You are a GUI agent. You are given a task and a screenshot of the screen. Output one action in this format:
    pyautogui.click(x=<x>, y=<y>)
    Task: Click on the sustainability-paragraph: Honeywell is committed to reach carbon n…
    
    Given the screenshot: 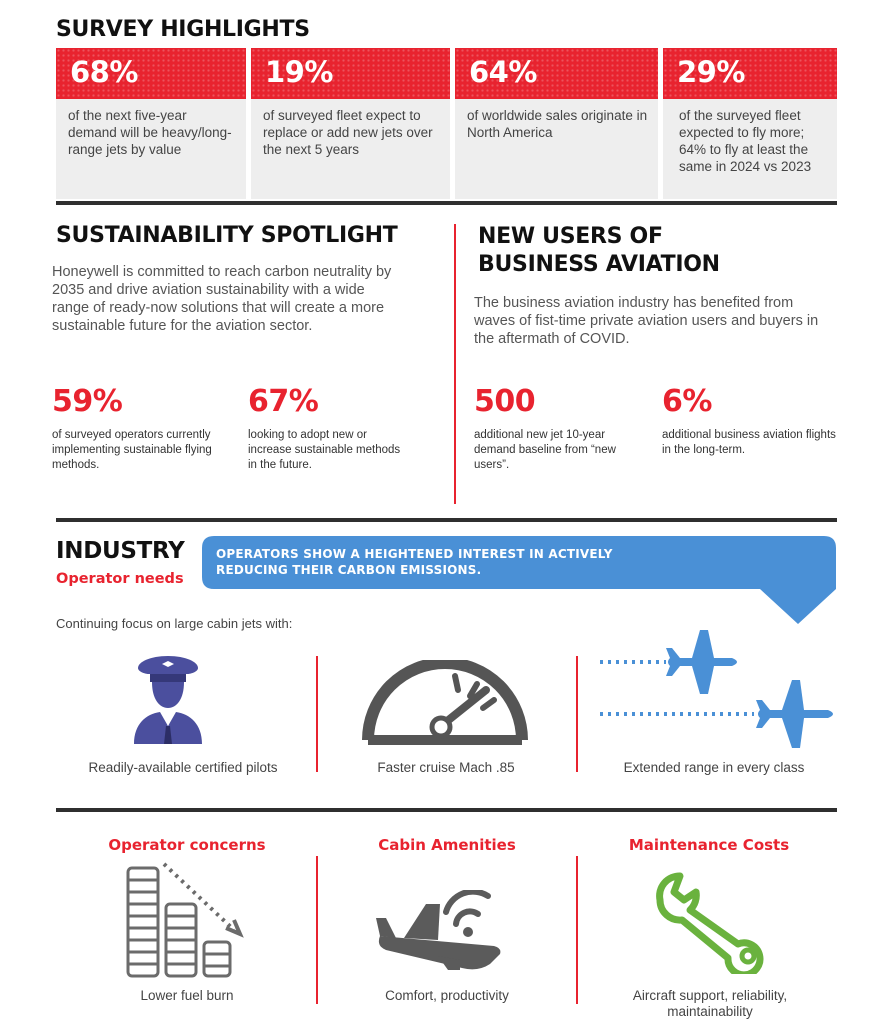 What is the action you would take?
    pyautogui.click(x=222, y=299)
    